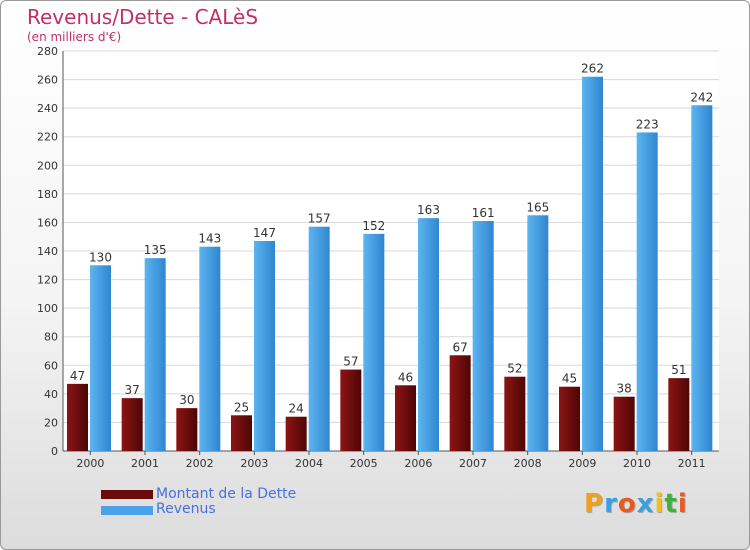  What do you see at coordinates (47, 165) in the screenshot?
I see `y-tick-label: 200` at bounding box center [47, 165].